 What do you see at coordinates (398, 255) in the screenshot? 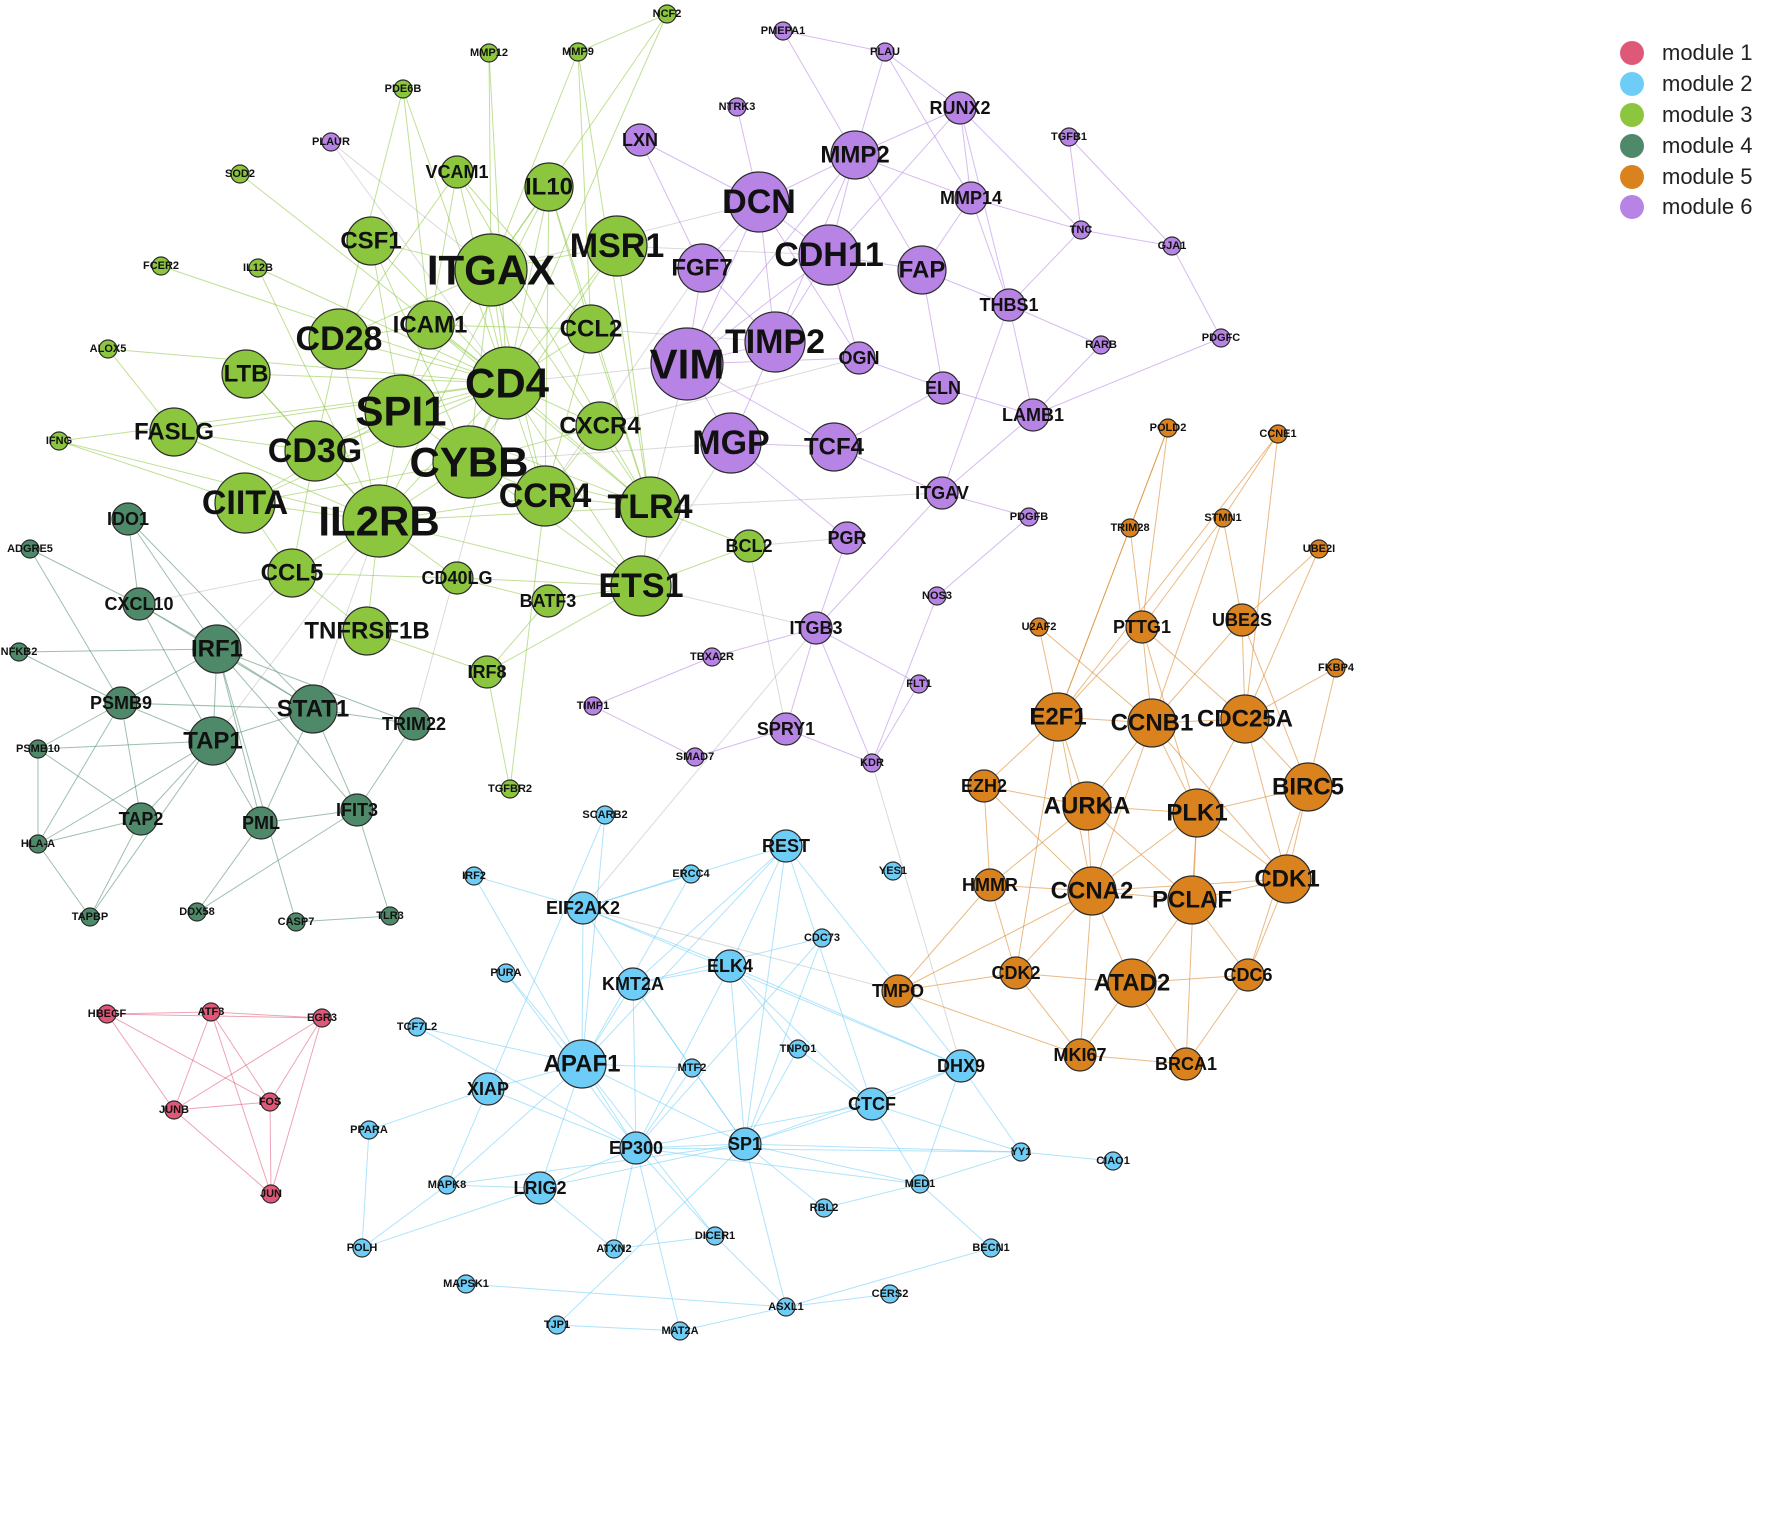
I see `edge-VCAM1-CD28` at bounding box center [398, 255].